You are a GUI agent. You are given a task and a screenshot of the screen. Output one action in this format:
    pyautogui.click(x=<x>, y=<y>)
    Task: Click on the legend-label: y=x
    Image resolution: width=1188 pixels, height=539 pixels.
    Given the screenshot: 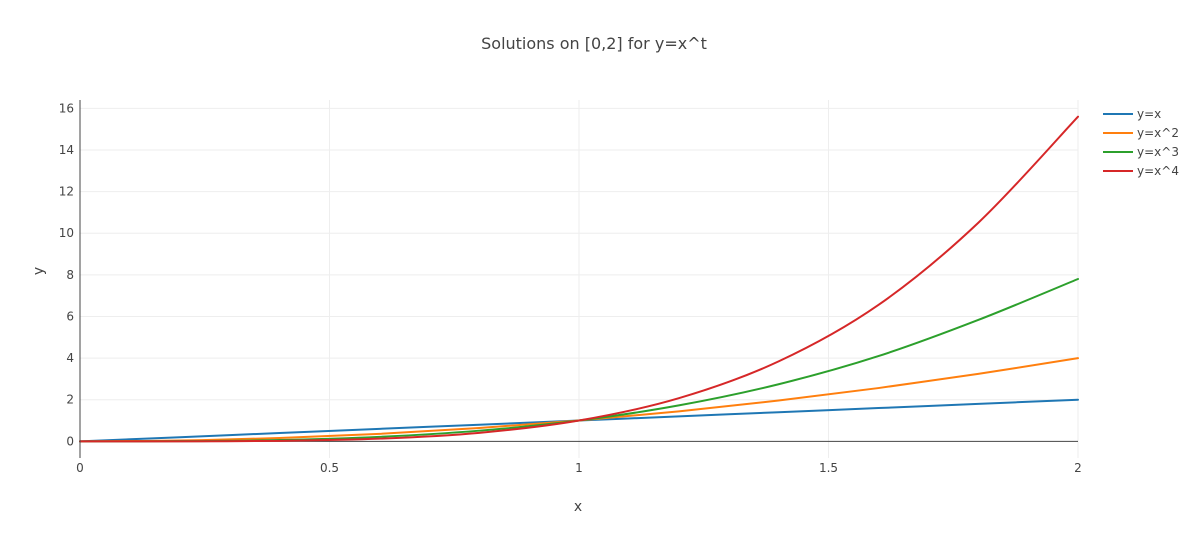 What is the action you would take?
    pyautogui.click(x=1149, y=114)
    